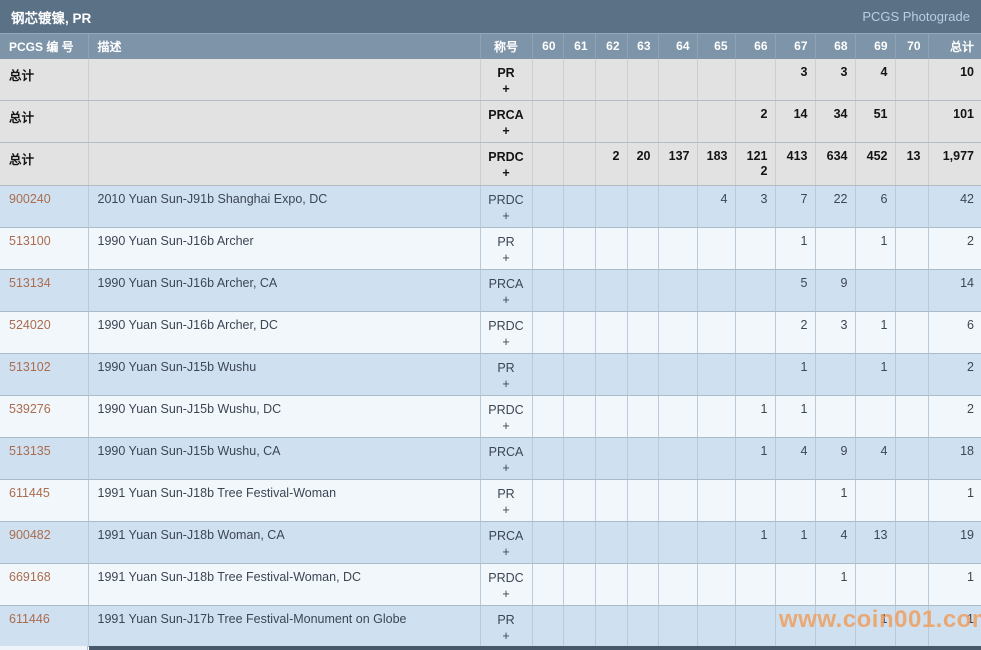  I want to click on page-title: 钢芯镀镍, PR, so click(51, 18).